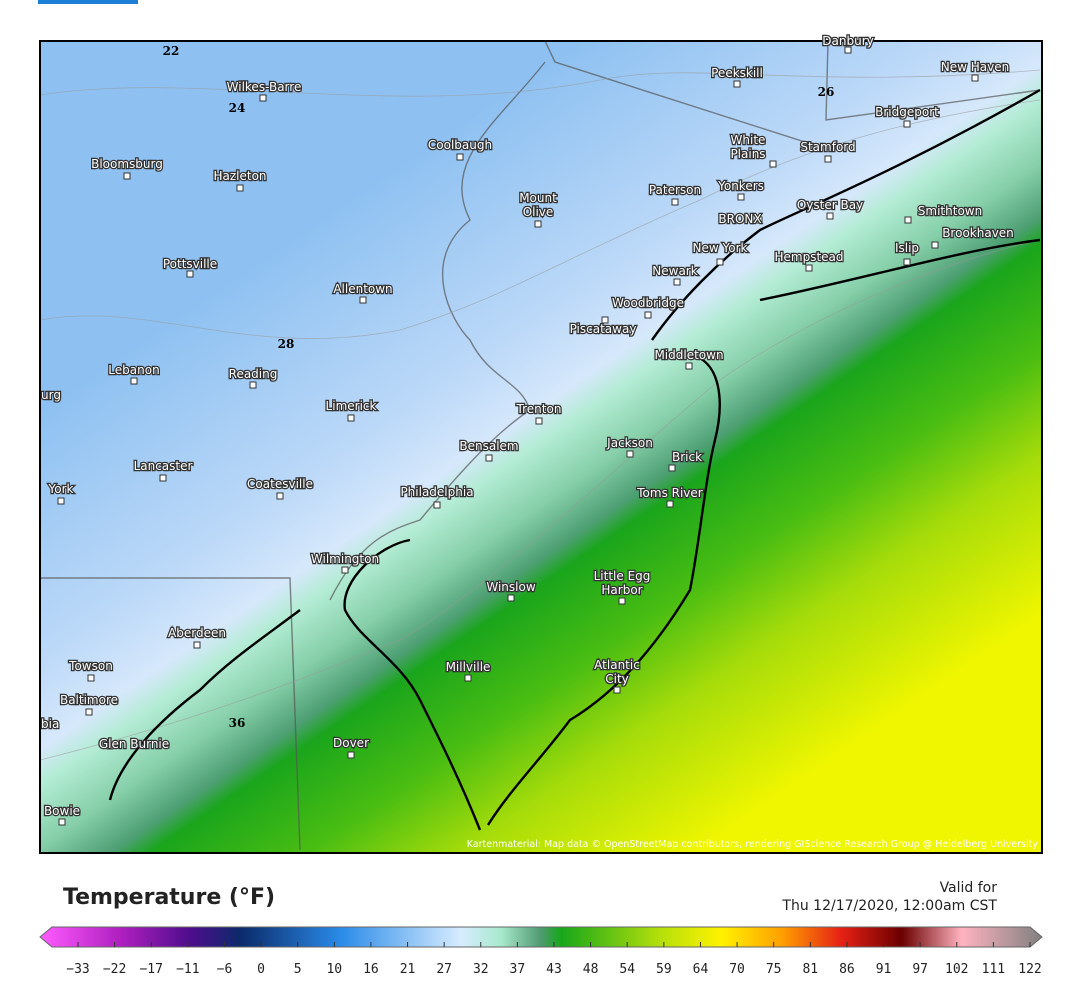  What do you see at coordinates (541, 937) in the screenshot?
I see `colorbar` at bounding box center [541, 937].